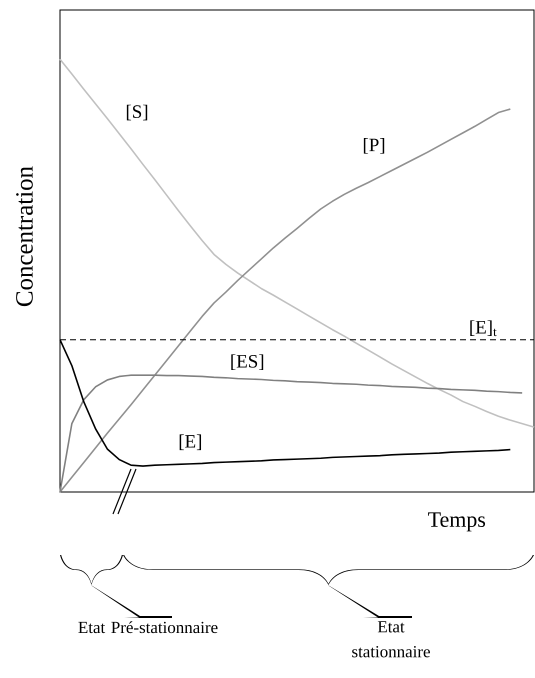  What do you see at coordinates (24, 236) in the screenshot?
I see `y-axis-title: Concentration` at bounding box center [24, 236].